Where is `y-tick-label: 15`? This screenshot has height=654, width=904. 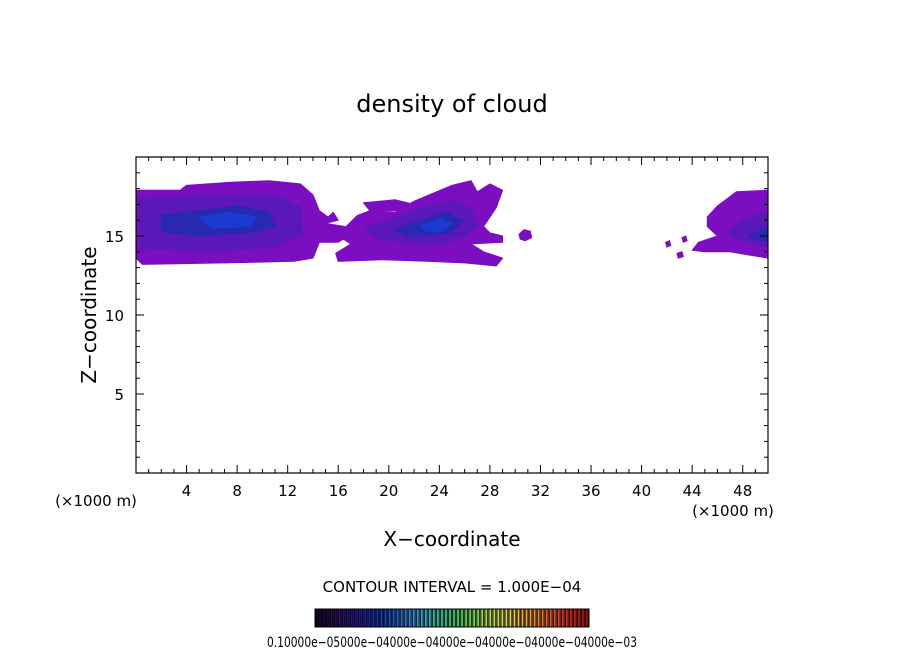 y-tick-label: 15 is located at coordinates (114, 237).